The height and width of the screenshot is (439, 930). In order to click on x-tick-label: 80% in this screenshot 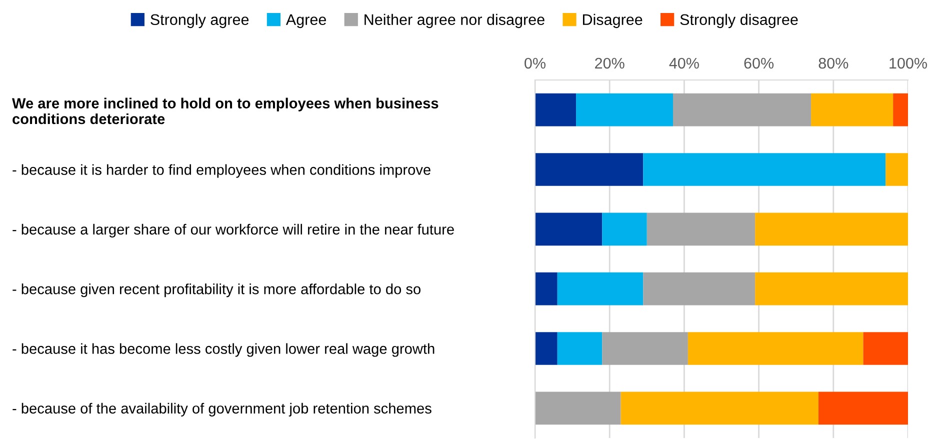, I will do `click(833, 63)`.